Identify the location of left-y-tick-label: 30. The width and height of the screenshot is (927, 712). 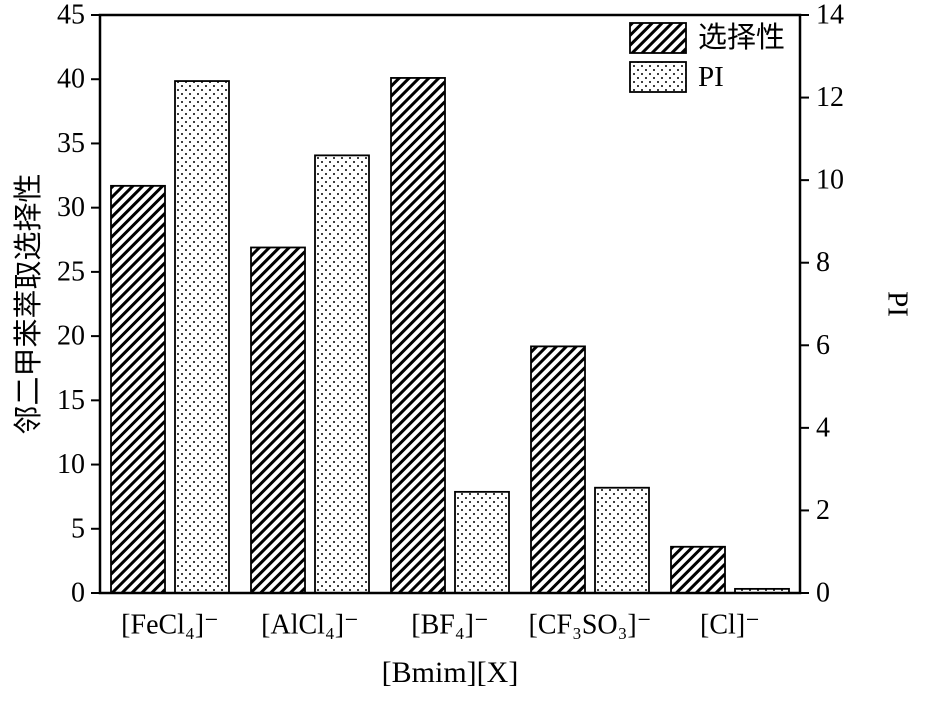
(71, 207).